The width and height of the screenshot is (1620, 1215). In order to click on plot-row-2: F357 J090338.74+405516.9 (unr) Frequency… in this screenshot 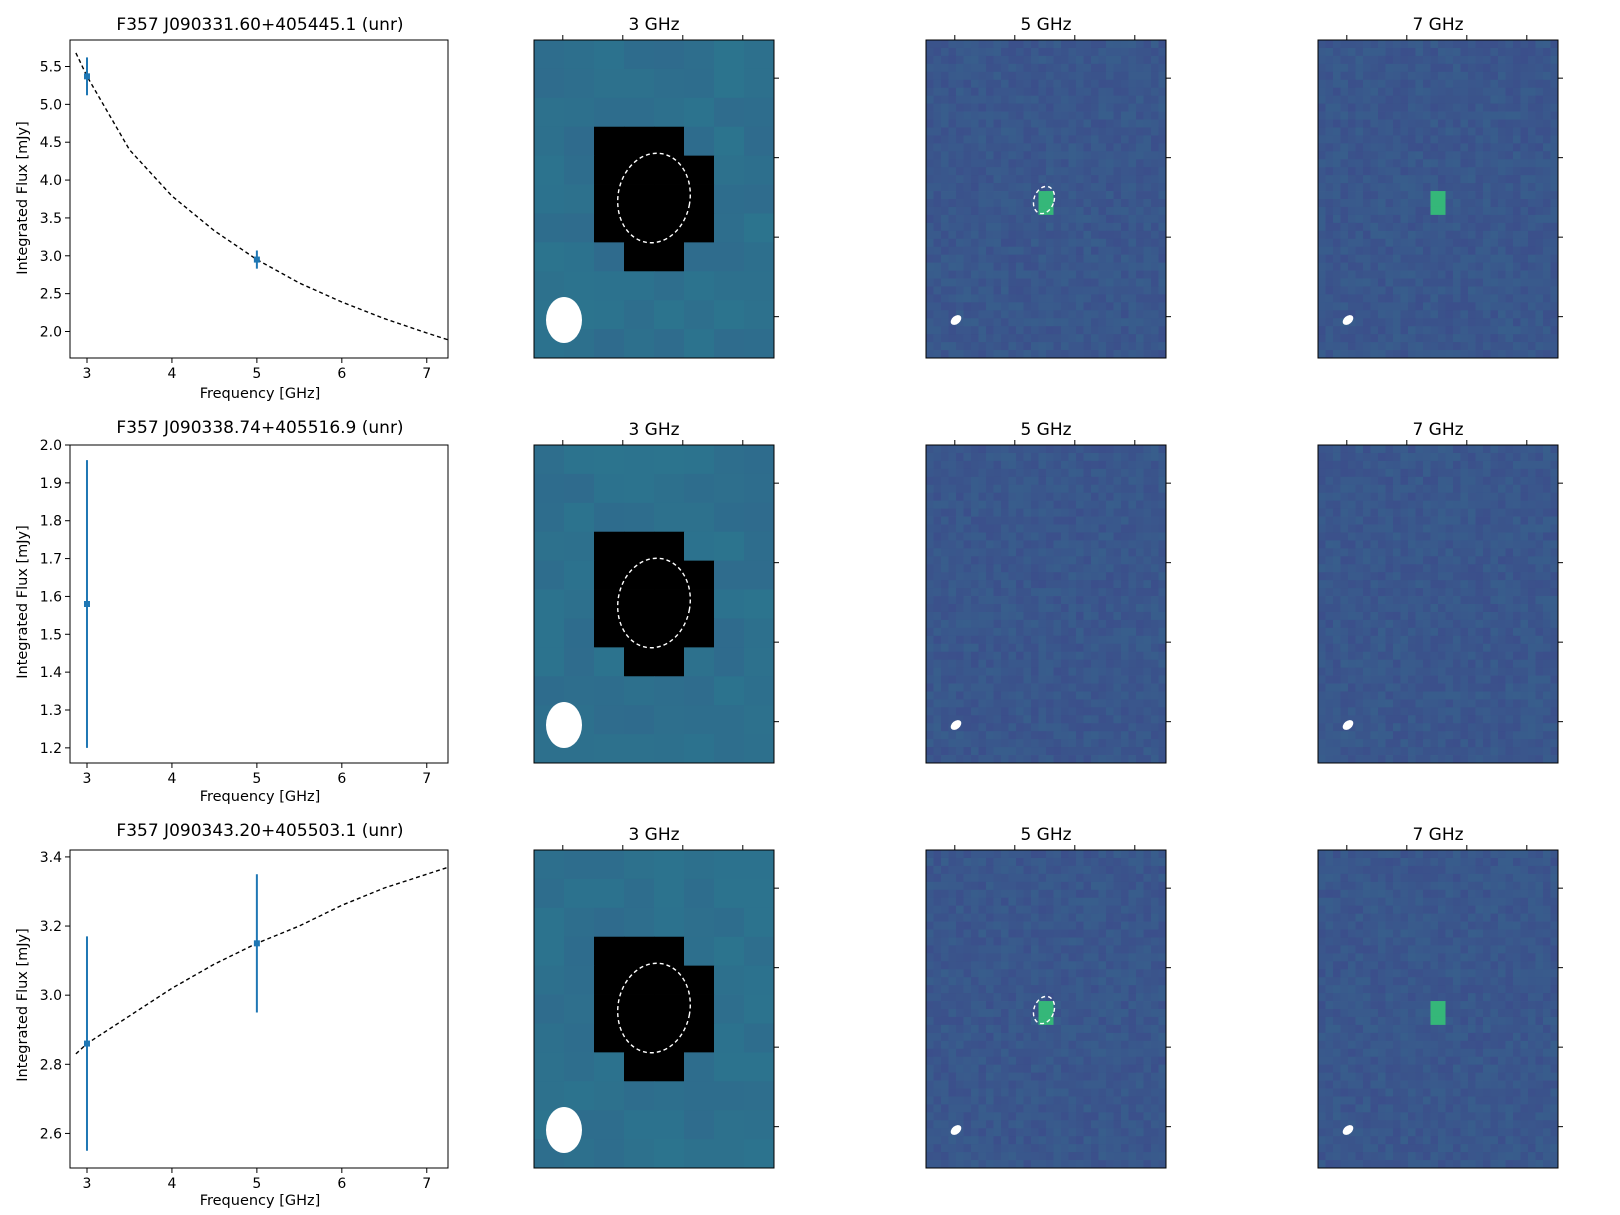, I will do `click(232, 611)`.